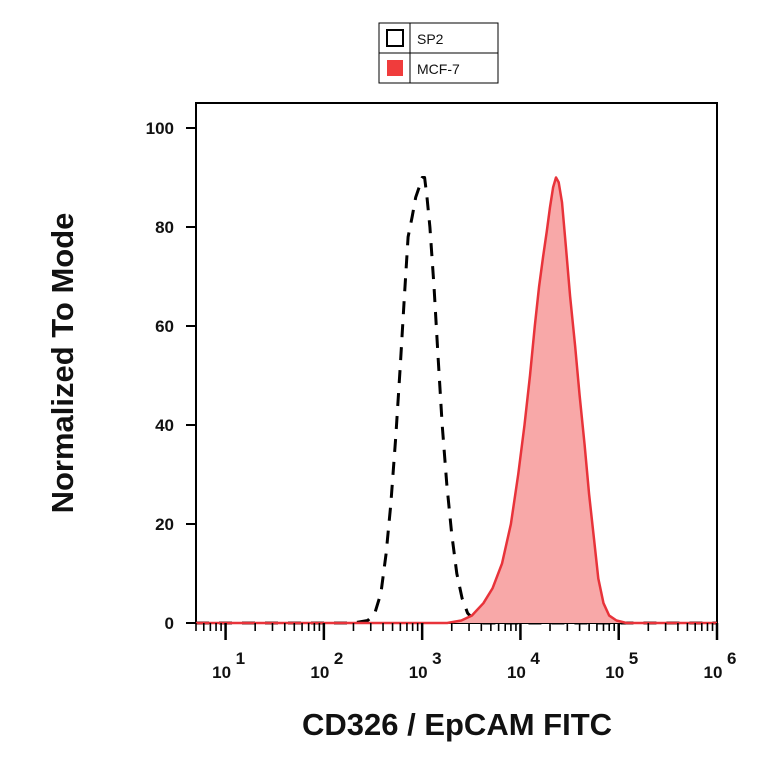  Describe the element at coordinates (164, 227) in the screenshot. I see `y-tick-label: 80` at that location.